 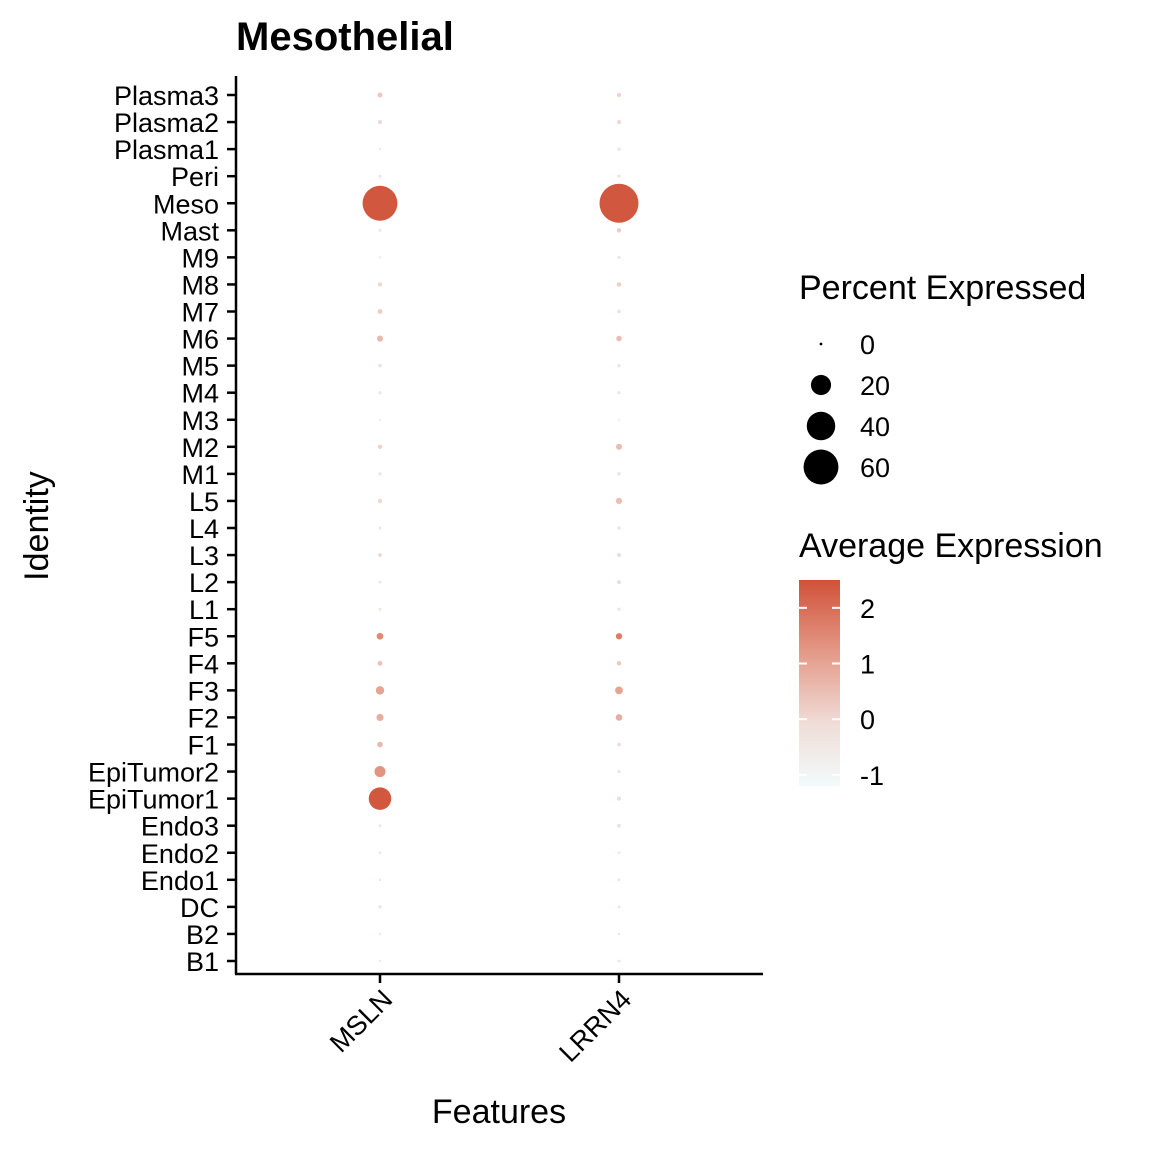 What do you see at coordinates (951, 659) in the screenshot?
I see `color-legend: Average Expression 2 1 0 -1` at bounding box center [951, 659].